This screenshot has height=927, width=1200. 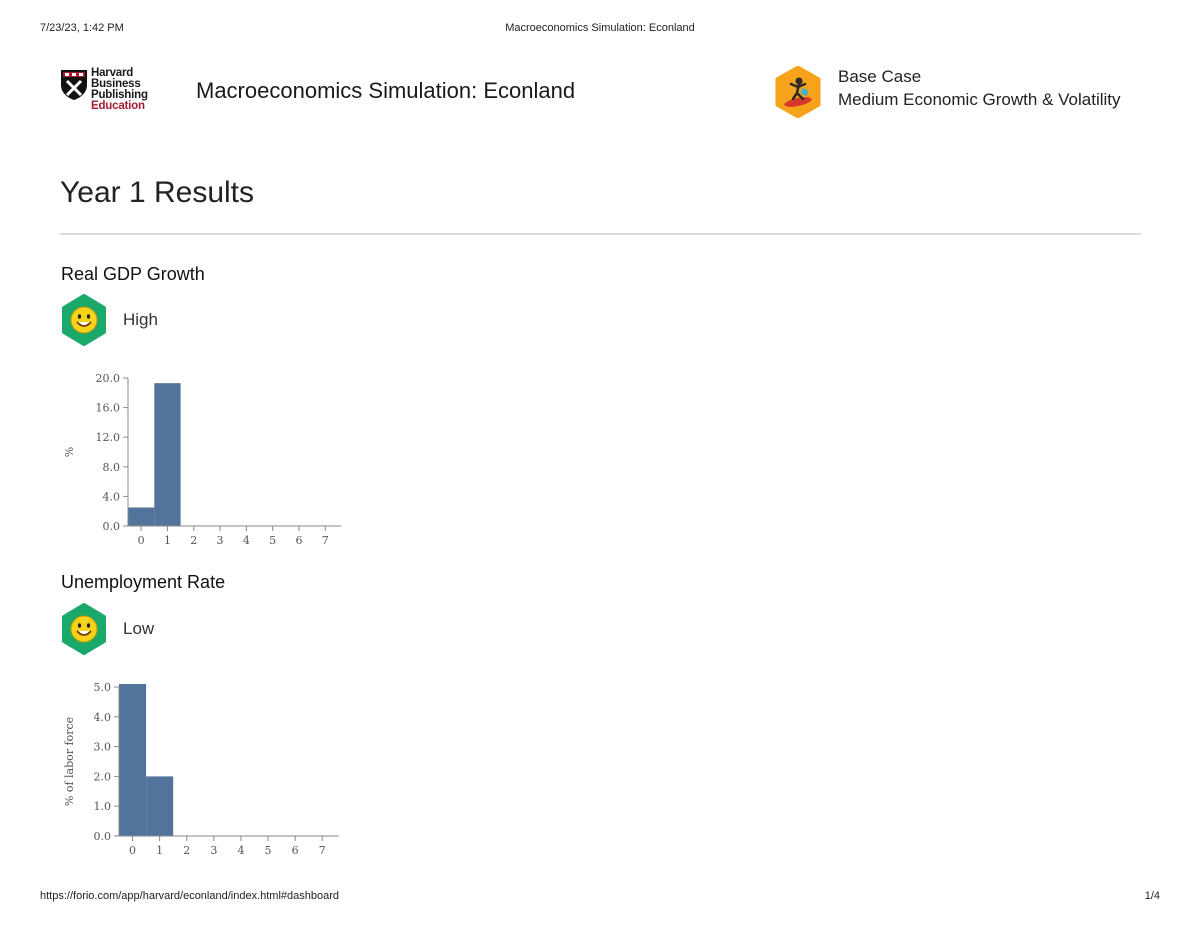 What do you see at coordinates (386, 90) in the screenshot?
I see `app-title: Macroeconomics Simulation: Econland` at bounding box center [386, 90].